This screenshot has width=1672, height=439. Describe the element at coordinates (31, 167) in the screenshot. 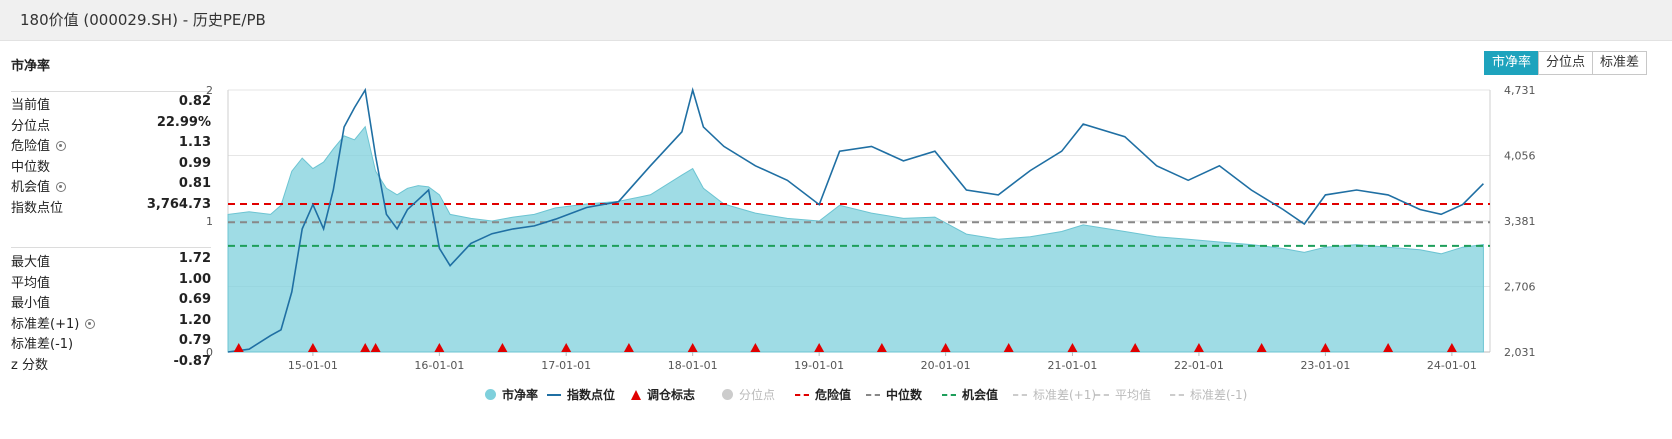

I see `stat-label: 中位数` at that location.